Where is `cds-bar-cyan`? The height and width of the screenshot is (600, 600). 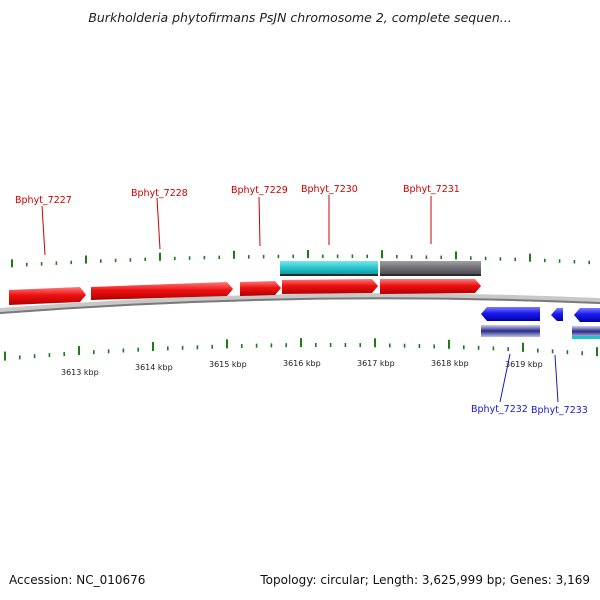 cds-bar-cyan is located at coordinates (329, 268).